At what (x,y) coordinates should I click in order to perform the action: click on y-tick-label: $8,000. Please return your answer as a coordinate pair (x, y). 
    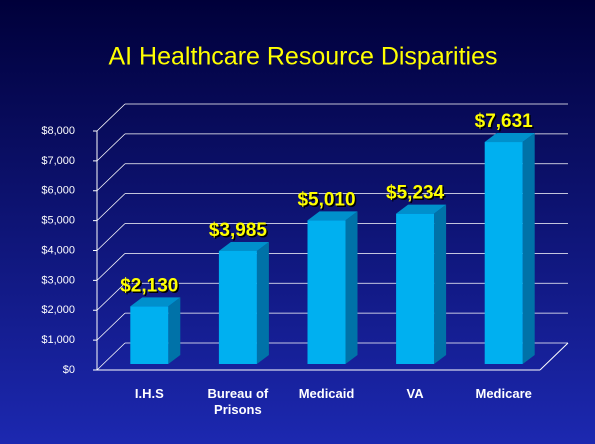
    Looking at the image, I should click on (58, 131).